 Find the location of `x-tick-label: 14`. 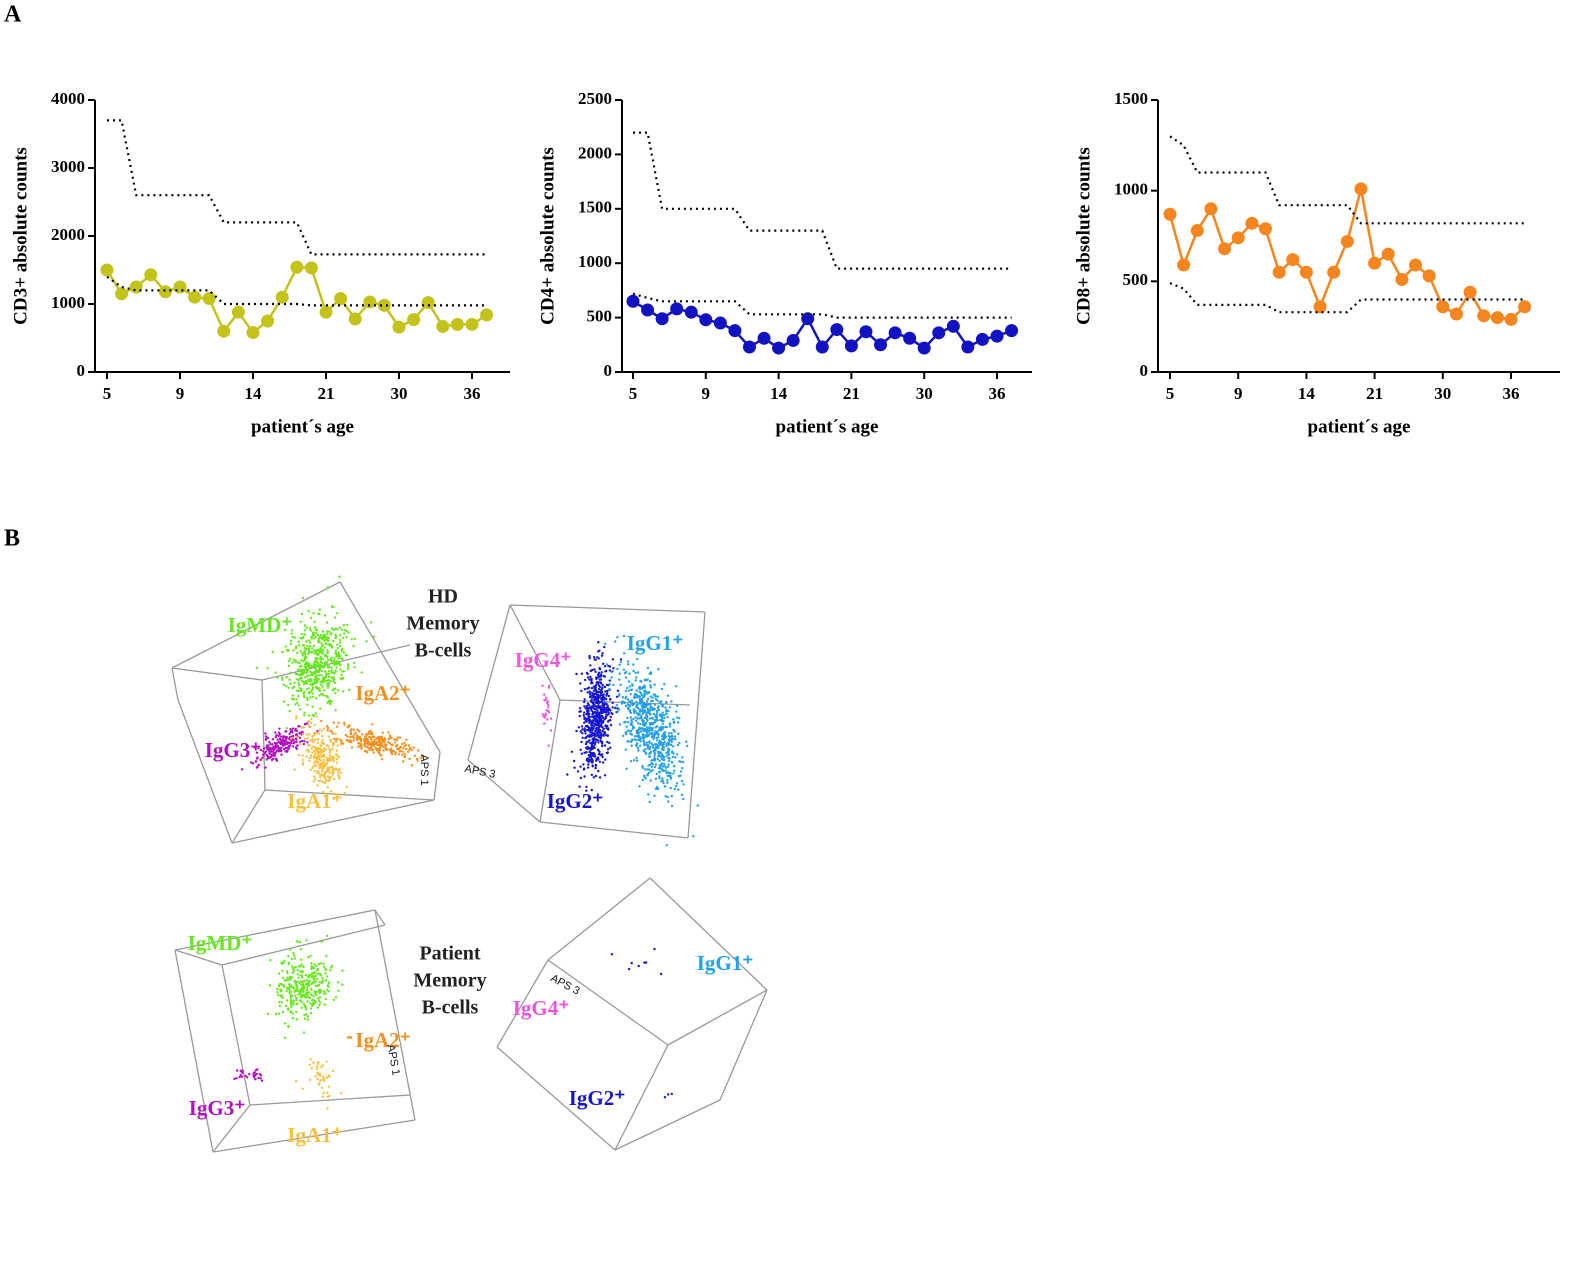

x-tick-label: 14 is located at coordinates (779, 393).